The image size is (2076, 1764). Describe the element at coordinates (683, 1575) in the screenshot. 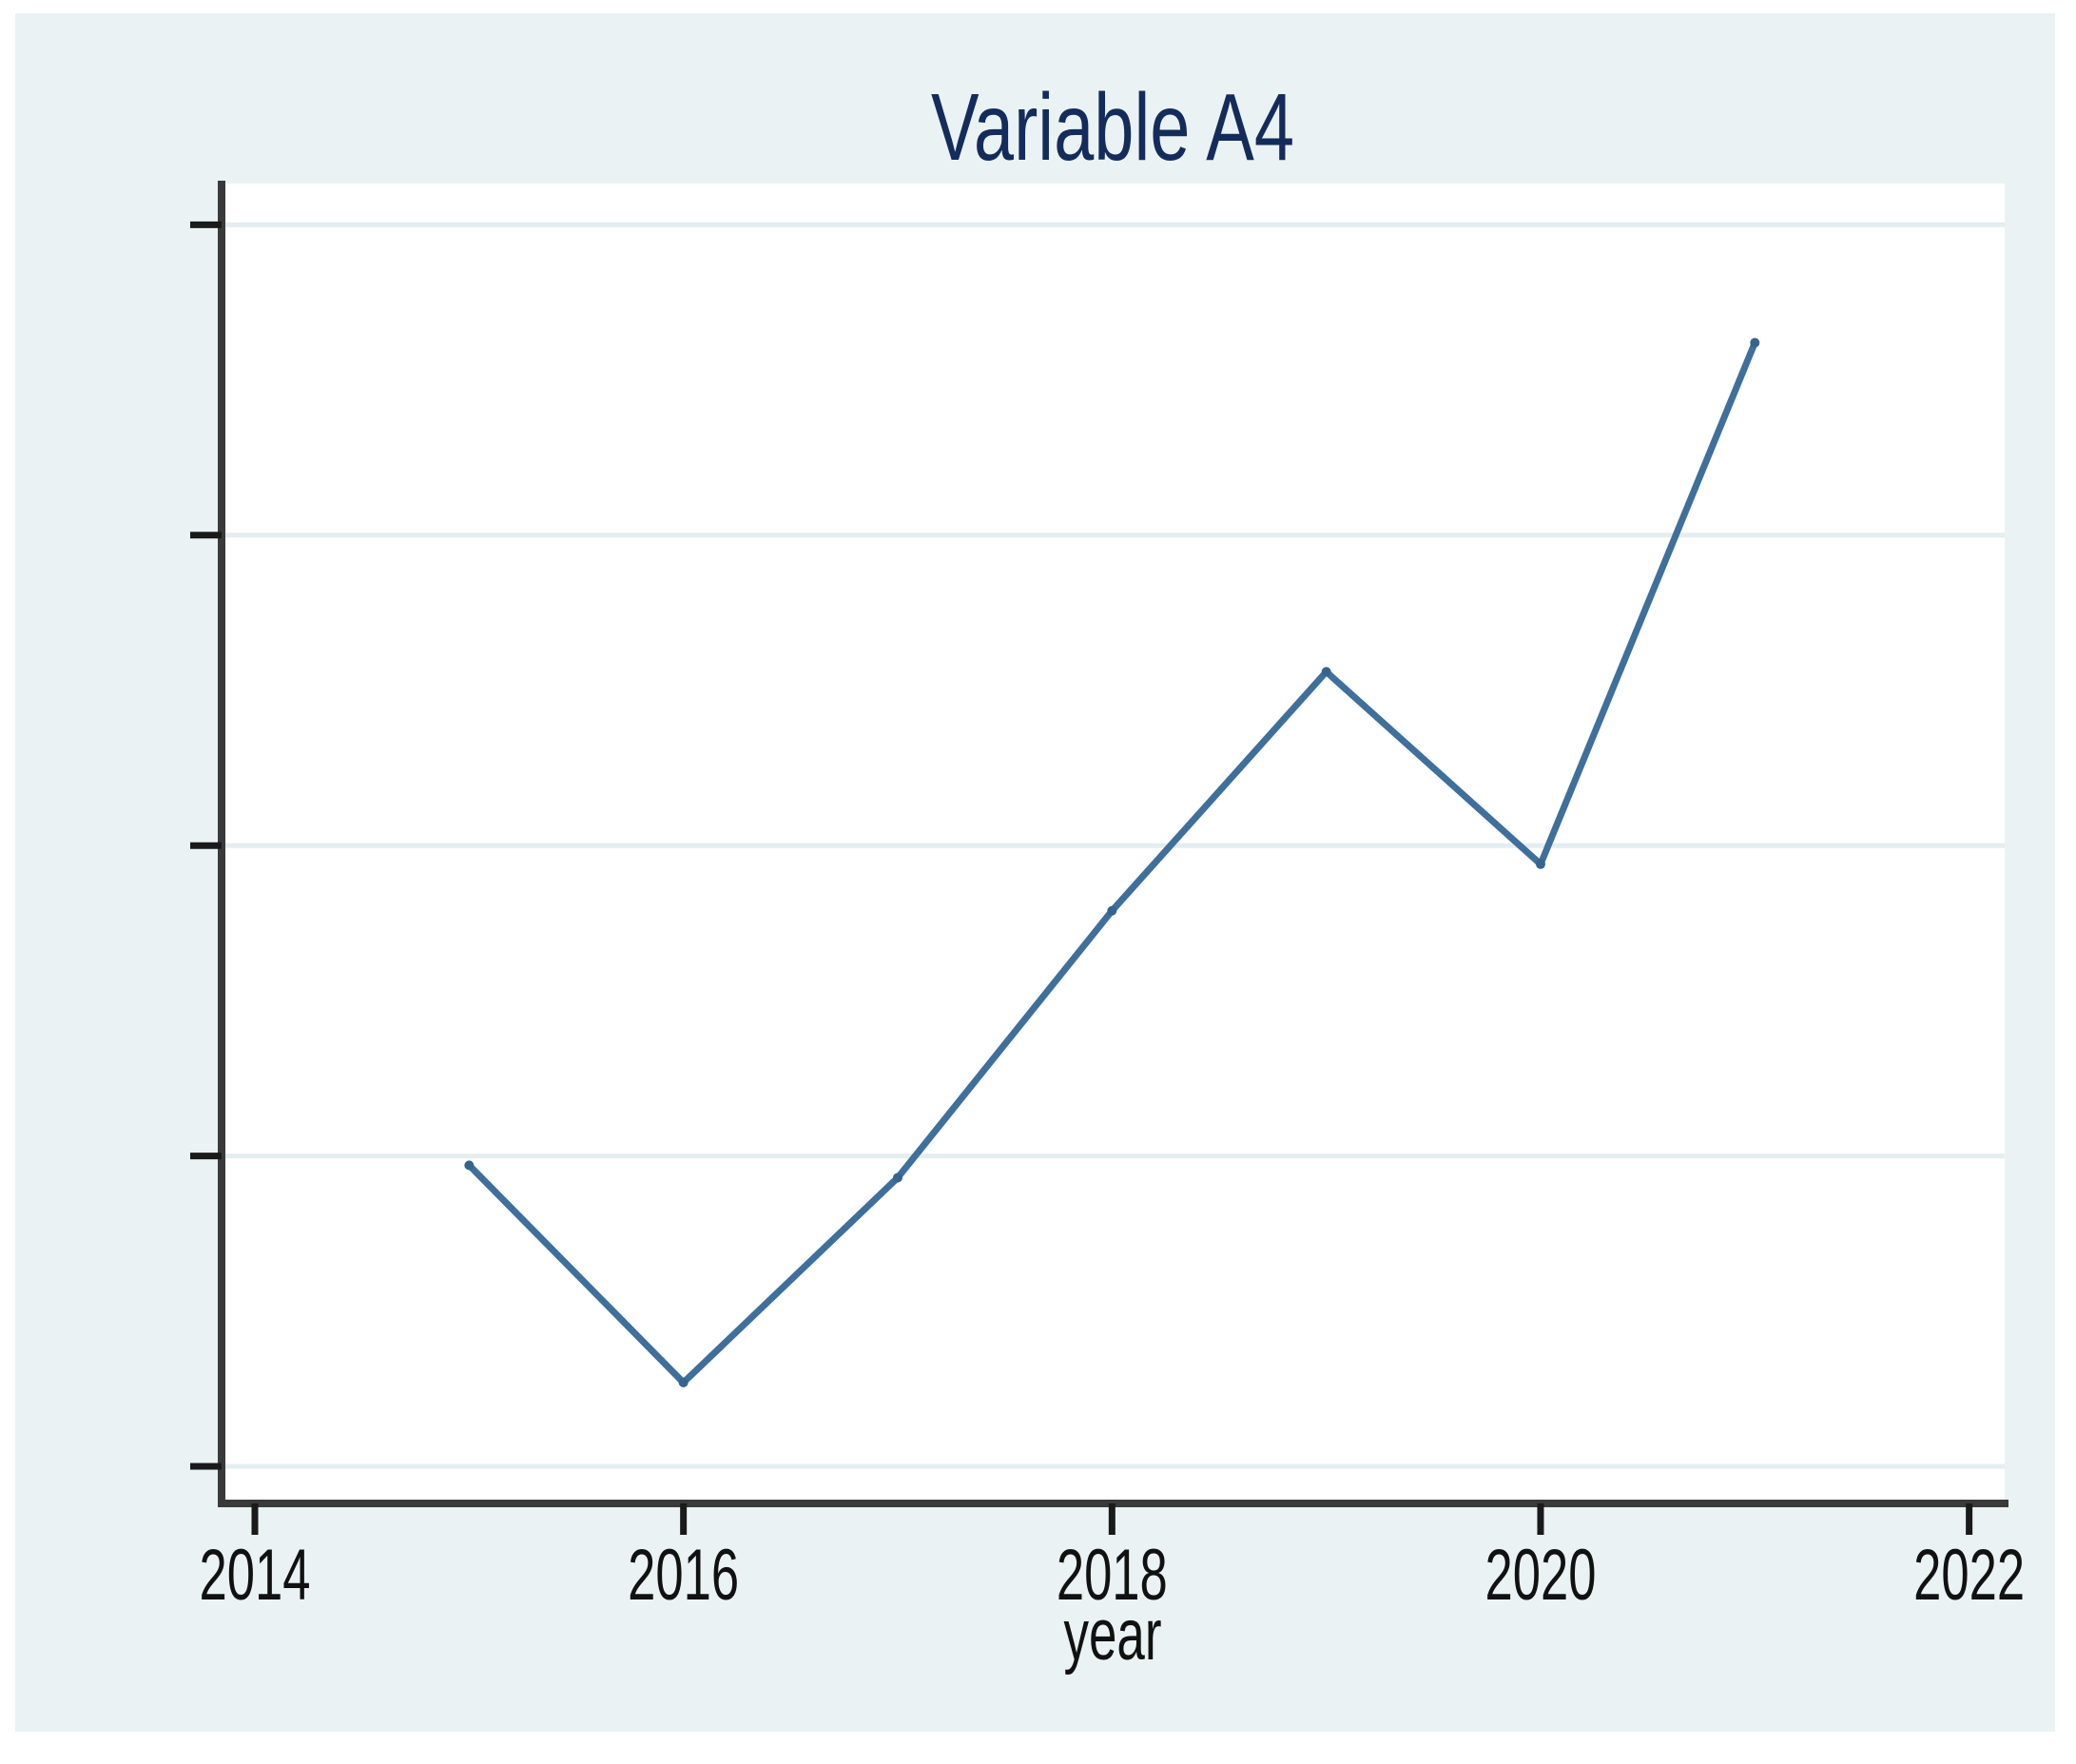

I see `x-tick-label: 2016` at that location.